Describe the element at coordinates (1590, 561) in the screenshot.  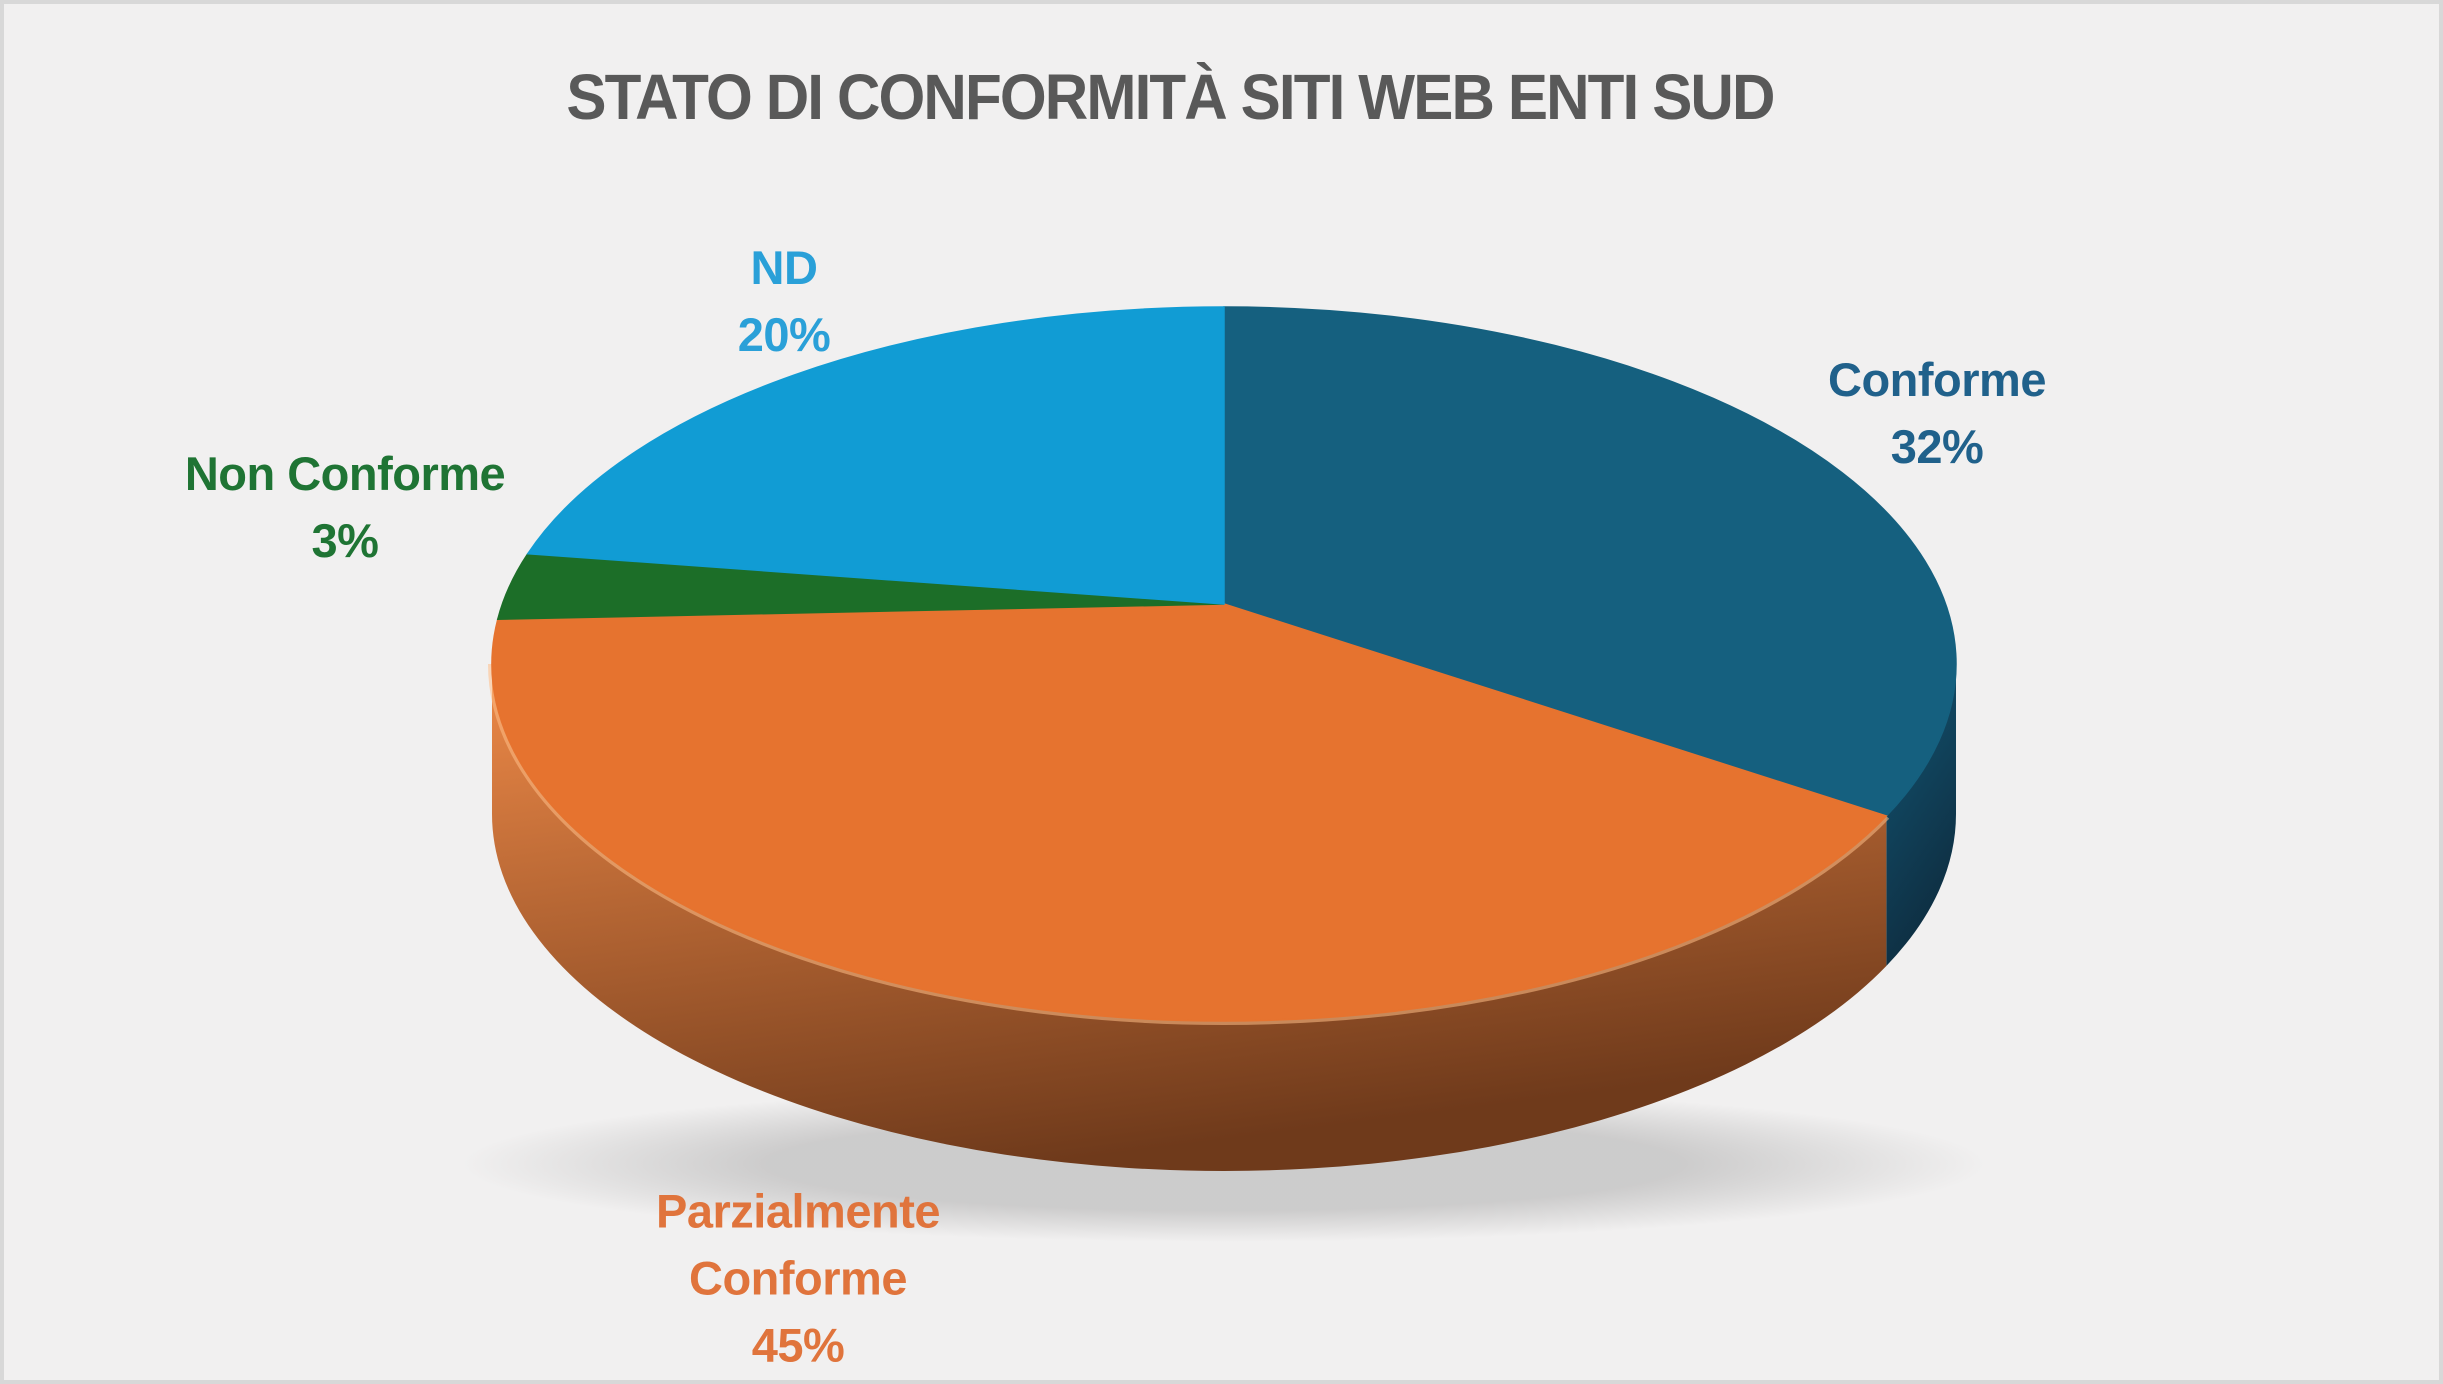
I see `pie-slice-conforme` at that location.